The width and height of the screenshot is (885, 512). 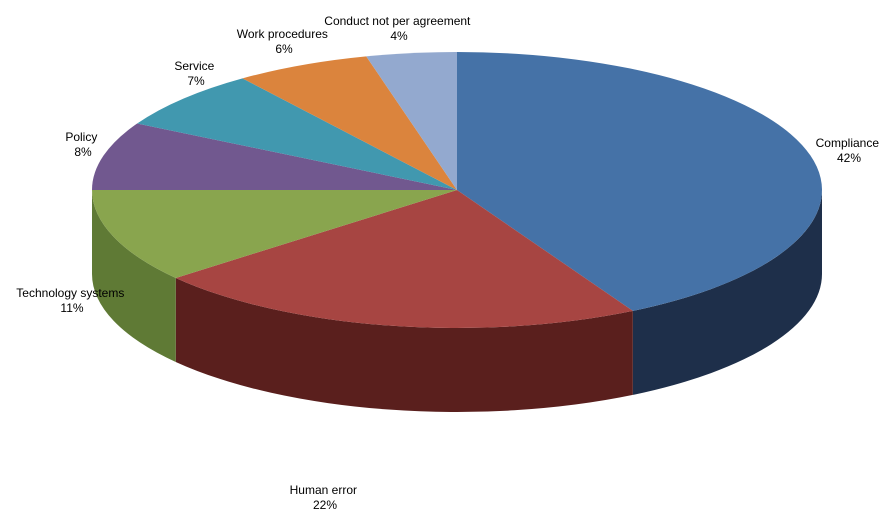 I want to click on slice-label-name: Human error, so click(x=323, y=490).